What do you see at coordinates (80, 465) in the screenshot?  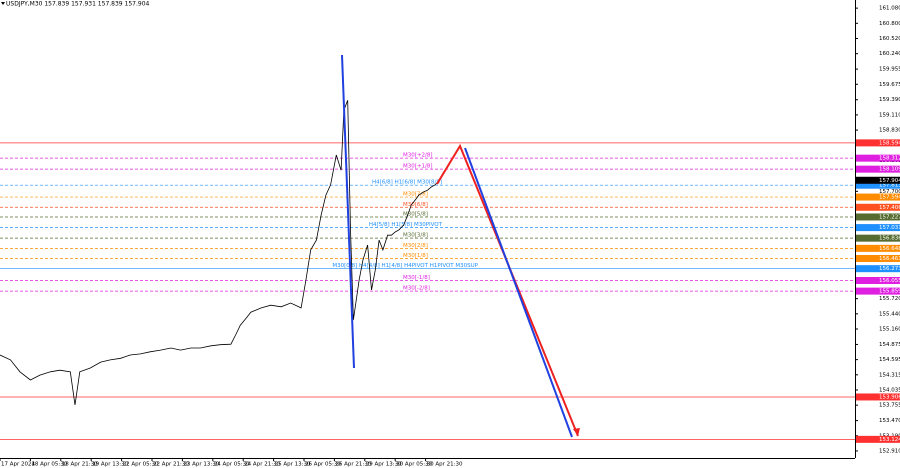 I see `x-tick-label: 18 Apr 21:30` at bounding box center [80, 465].